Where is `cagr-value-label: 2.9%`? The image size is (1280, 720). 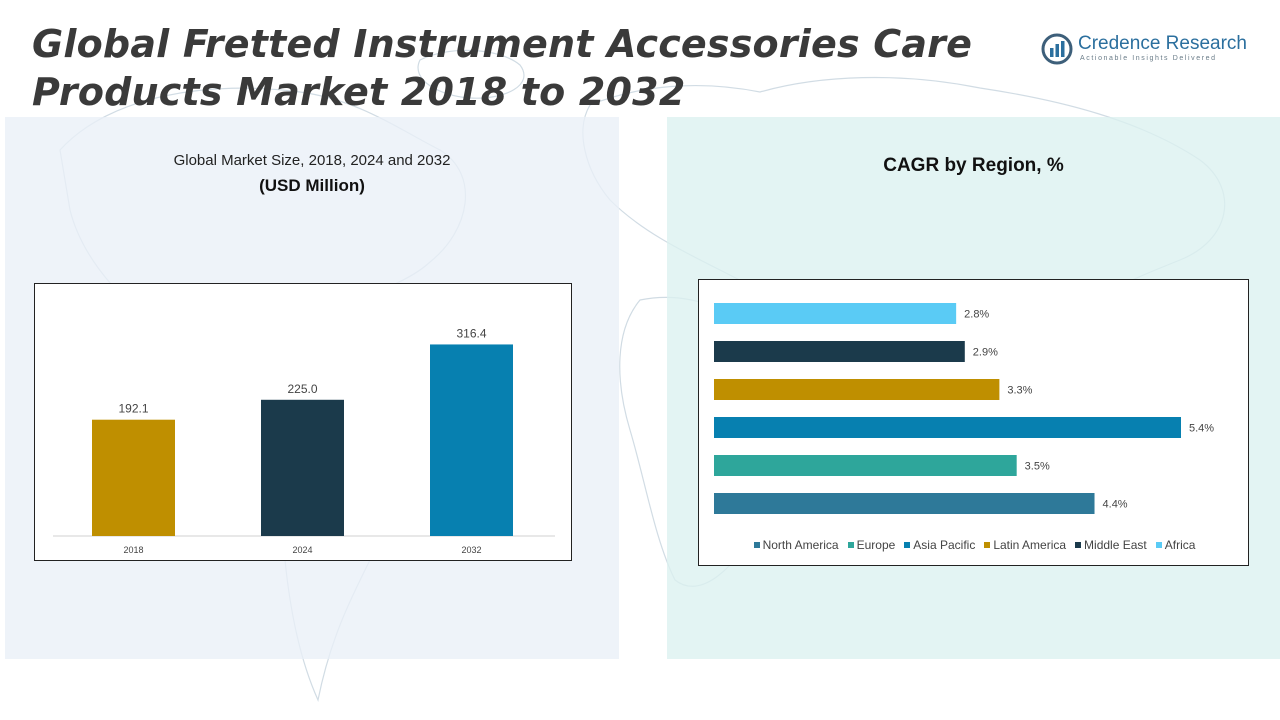 cagr-value-label: 2.9% is located at coordinates (985, 353).